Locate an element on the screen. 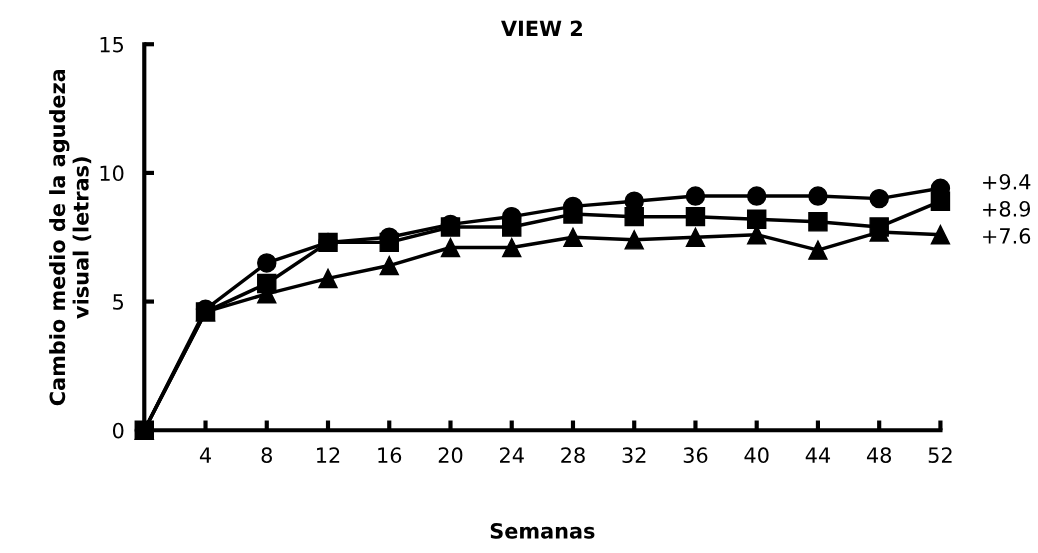 This screenshot has width=1038, height=553. text: +7.6 is located at coordinates (1007, 236).